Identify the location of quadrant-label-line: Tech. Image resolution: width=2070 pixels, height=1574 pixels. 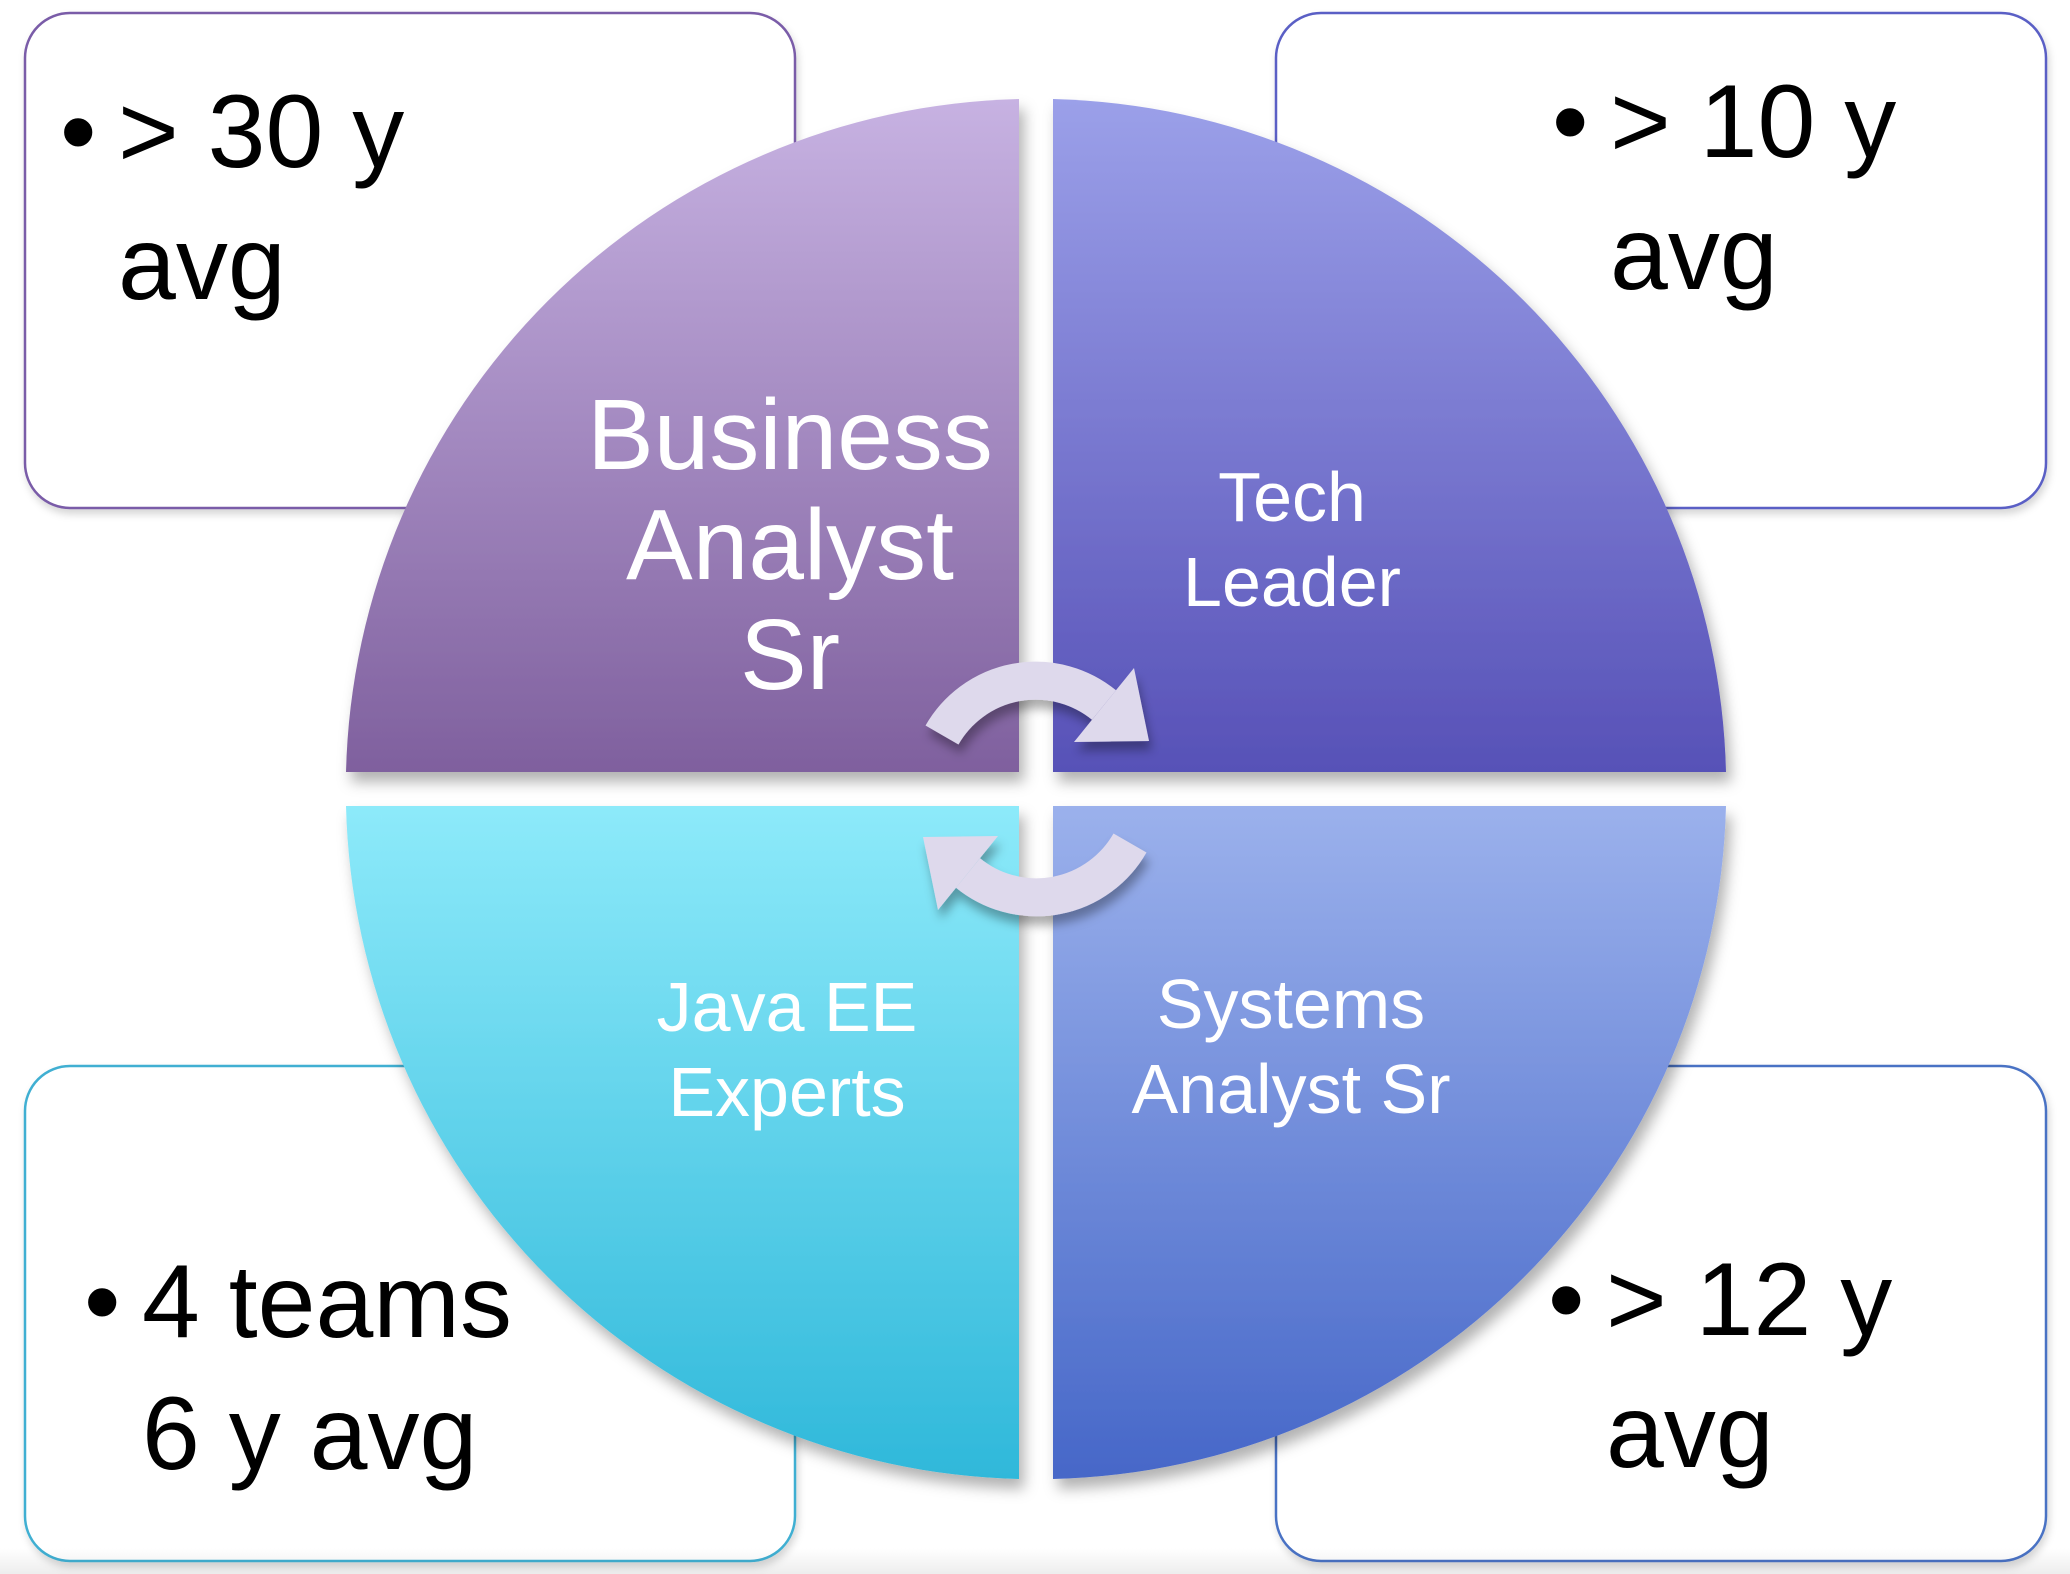
(1292, 497).